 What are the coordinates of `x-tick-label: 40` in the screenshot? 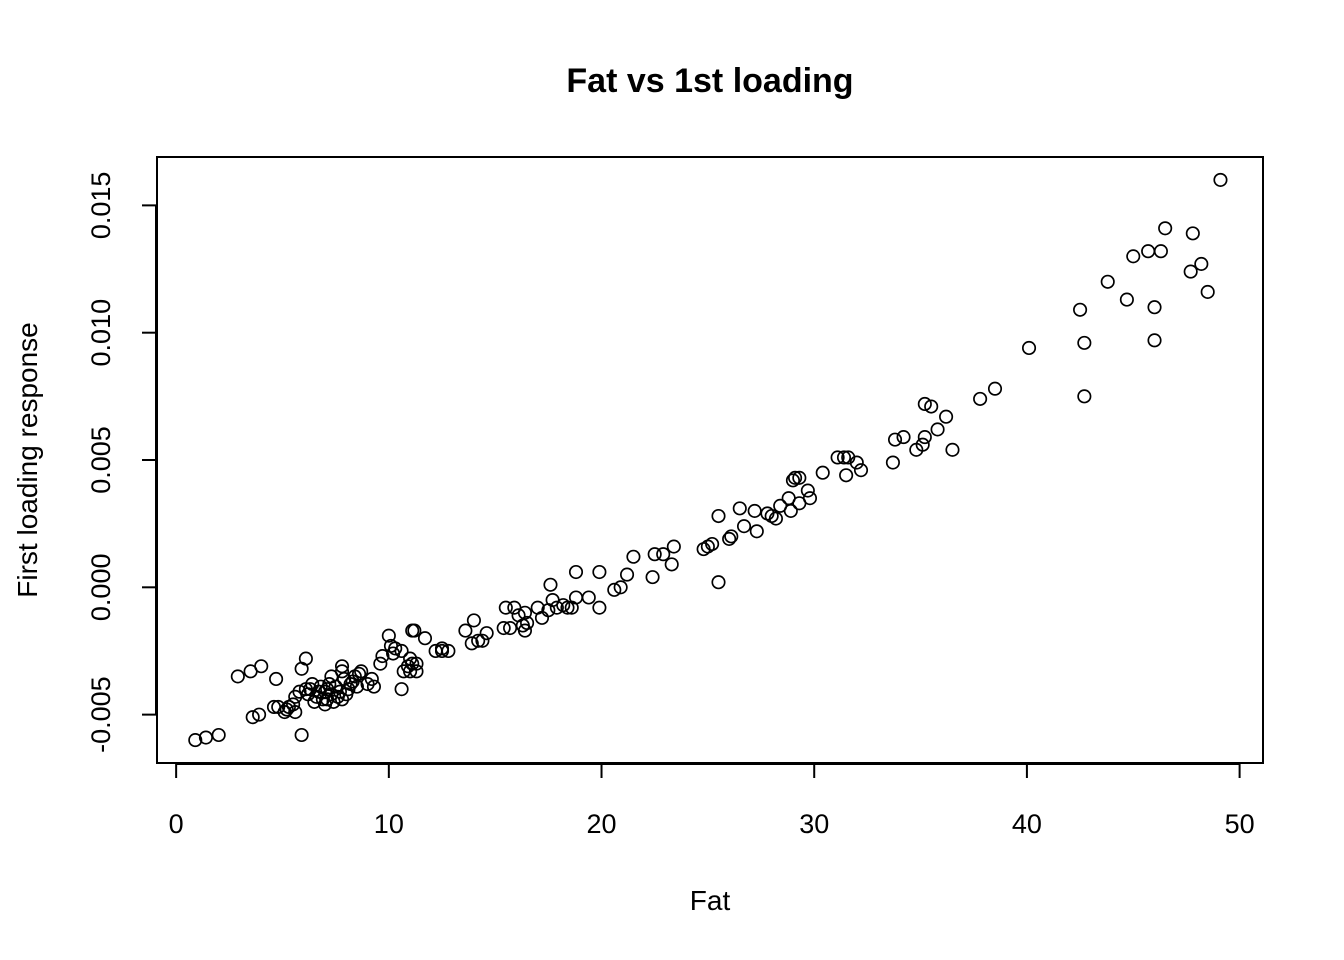 It's located at (1027, 824).